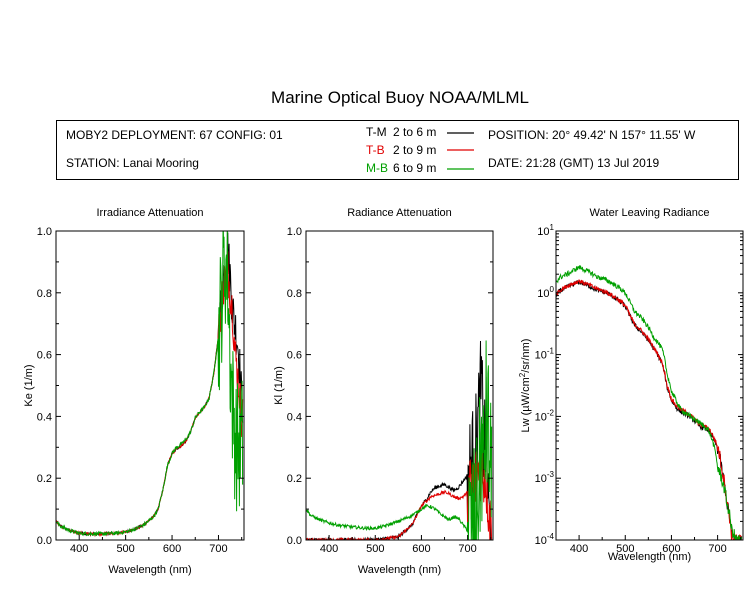  What do you see at coordinates (376, 132) in the screenshot?
I see `legend-label-tm: T-M` at bounding box center [376, 132].